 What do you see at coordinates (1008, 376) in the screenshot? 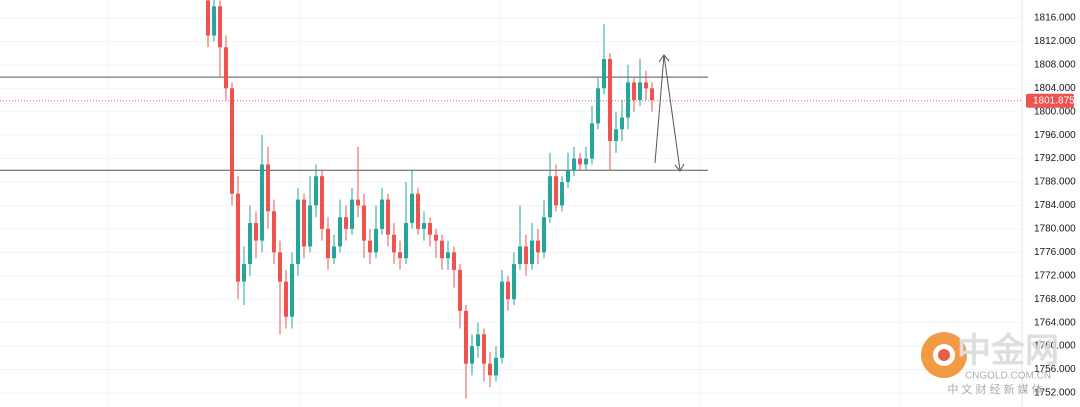
I see `watermark-domain: CNGOLD.COM.CN` at bounding box center [1008, 376].